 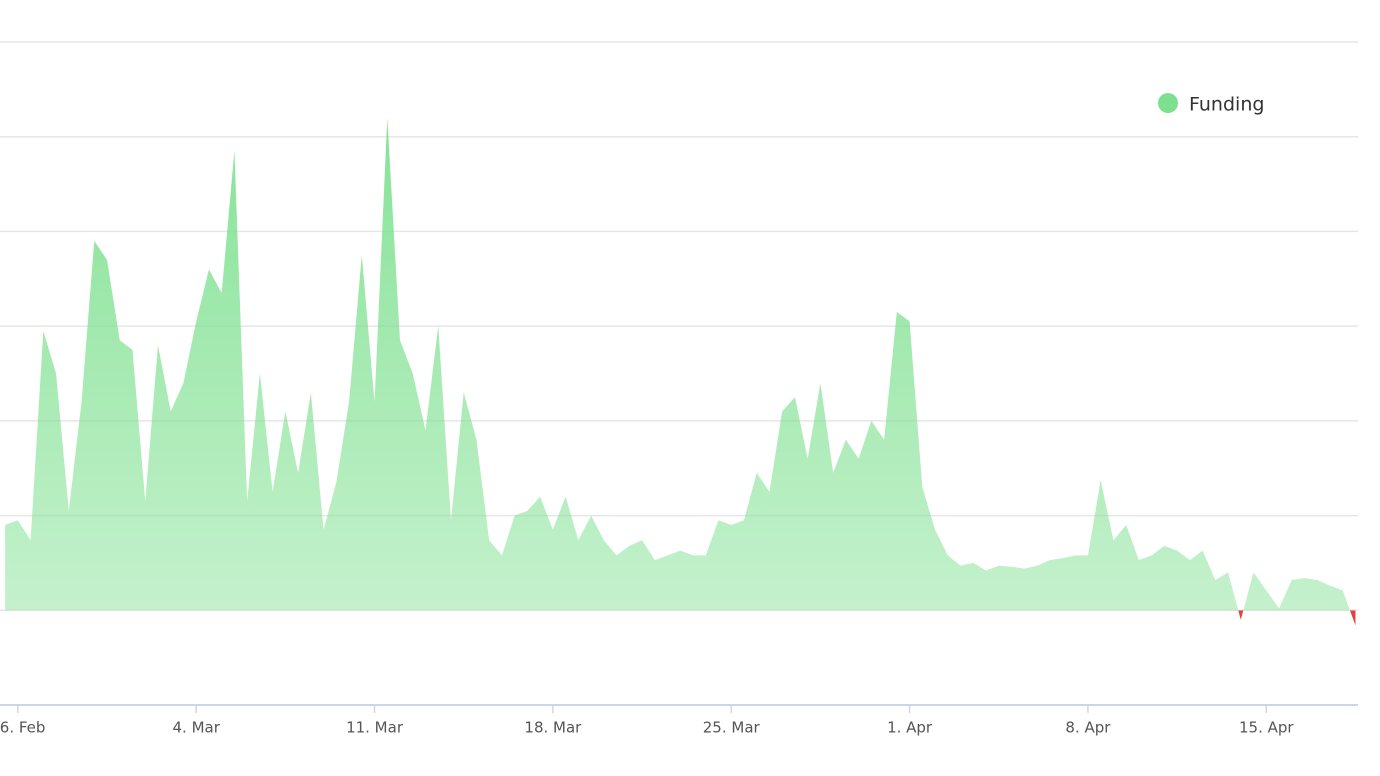 What do you see at coordinates (22, 728) in the screenshot?
I see `x-tick-label: 26. Feb` at bounding box center [22, 728].